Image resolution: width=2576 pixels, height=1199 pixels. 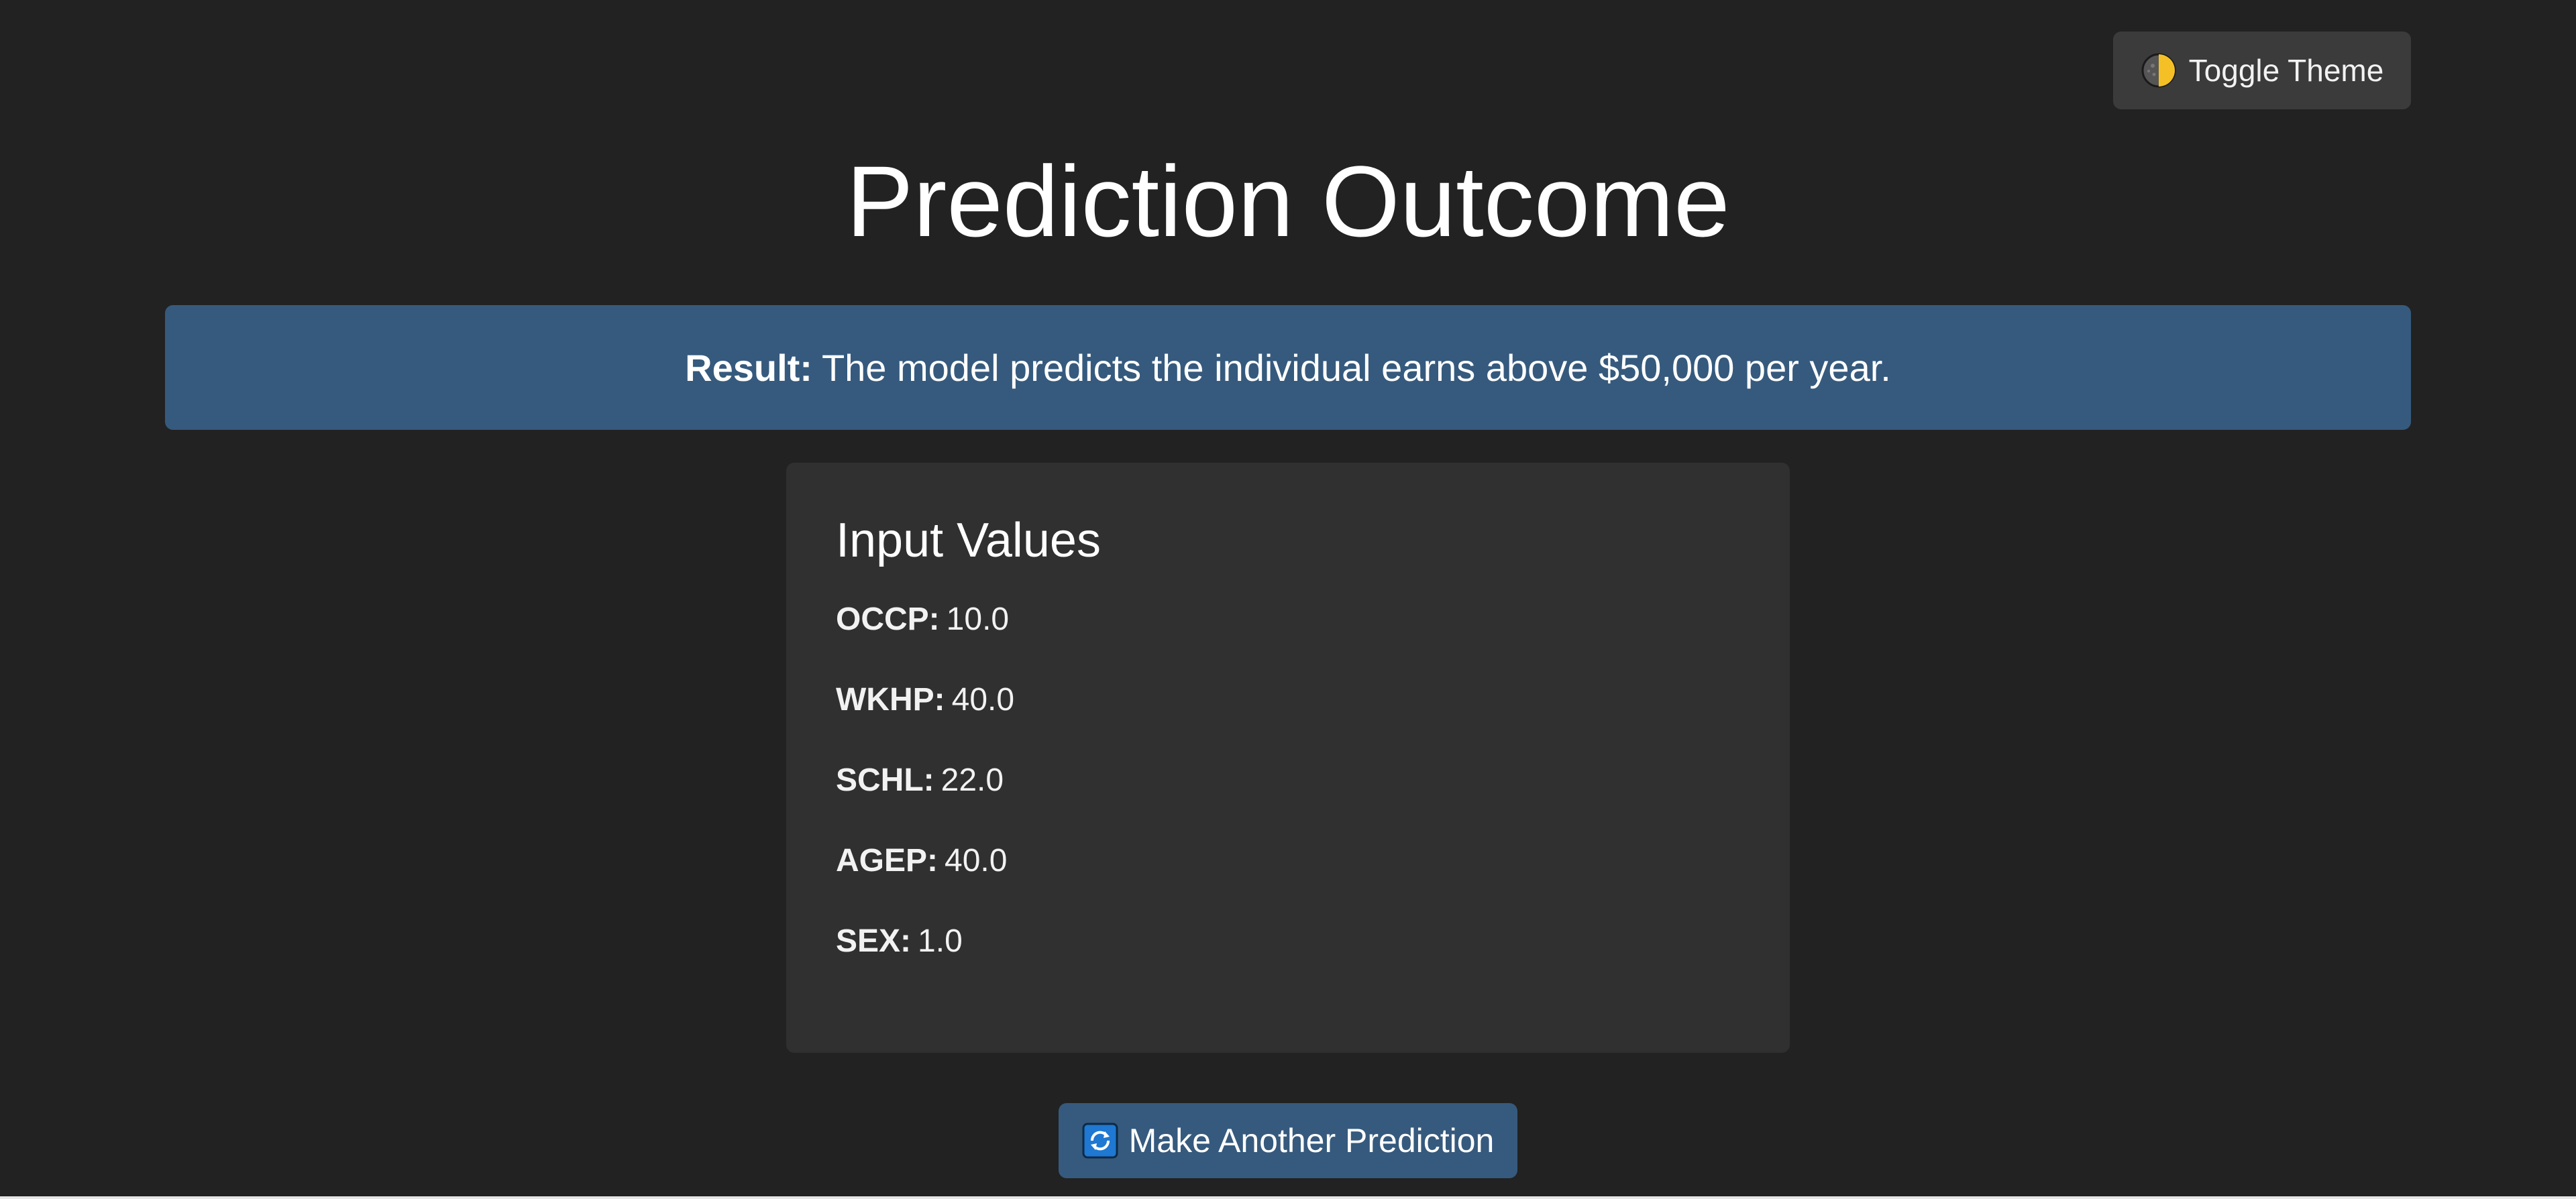 I want to click on page-title: Prediction Outcome, so click(x=1288, y=202).